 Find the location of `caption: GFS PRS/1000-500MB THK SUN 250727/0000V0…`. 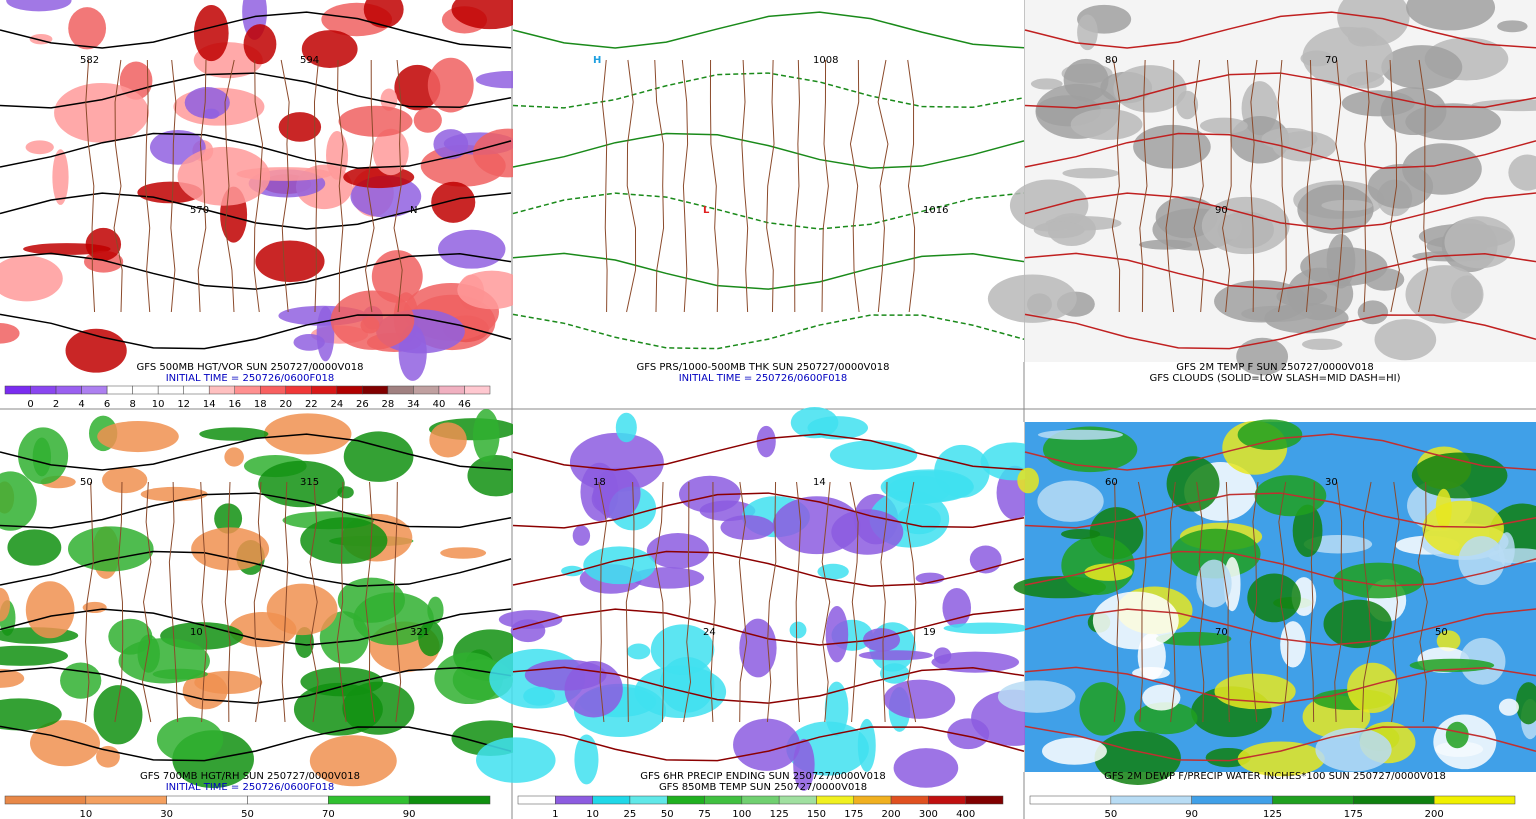

caption: GFS PRS/1000-500MB THK SUN 250727/0000V0… is located at coordinates (763, 367).